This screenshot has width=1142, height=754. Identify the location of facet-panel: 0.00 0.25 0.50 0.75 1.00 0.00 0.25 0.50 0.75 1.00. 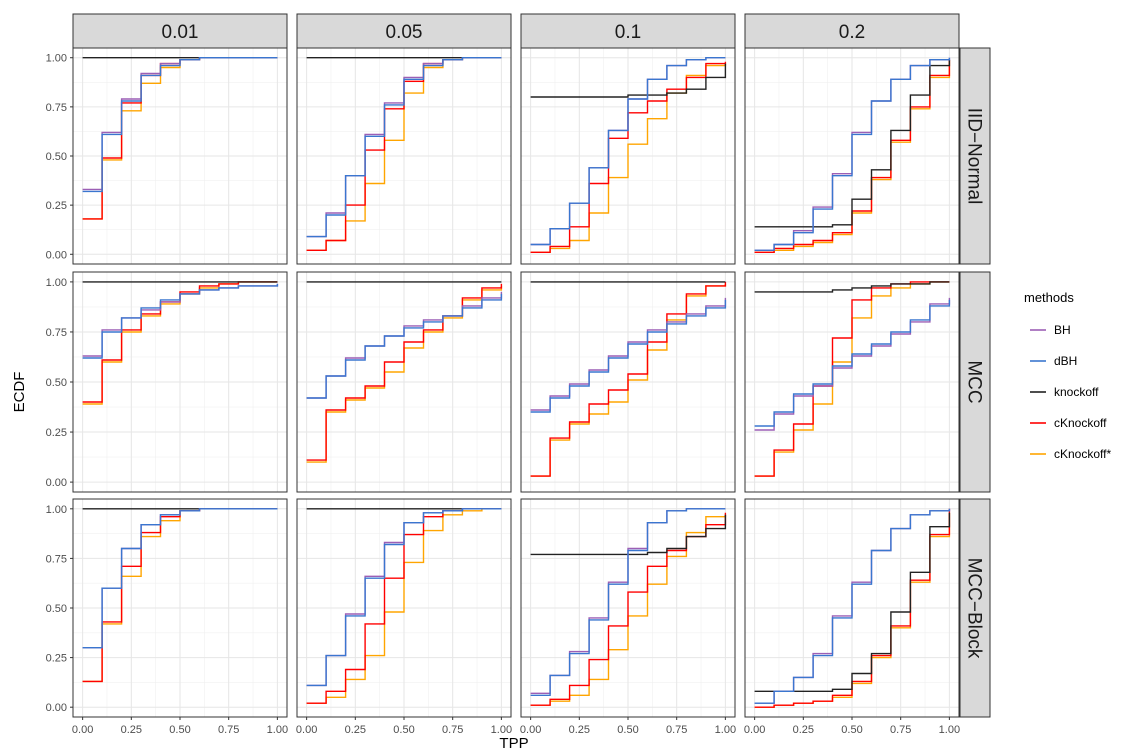
(167, 617).